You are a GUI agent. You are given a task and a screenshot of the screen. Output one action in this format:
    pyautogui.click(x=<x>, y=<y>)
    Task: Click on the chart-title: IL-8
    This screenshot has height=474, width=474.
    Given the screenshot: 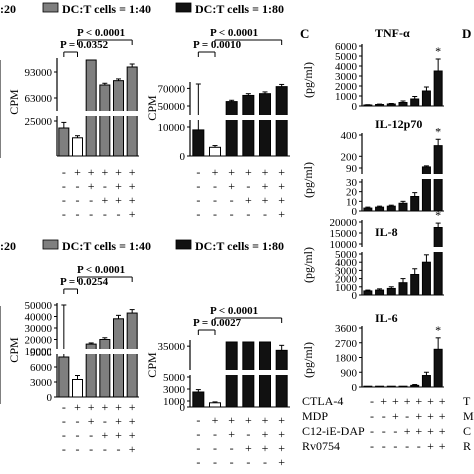 What is the action you would take?
    pyautogui.click(x=386, y=232)
    